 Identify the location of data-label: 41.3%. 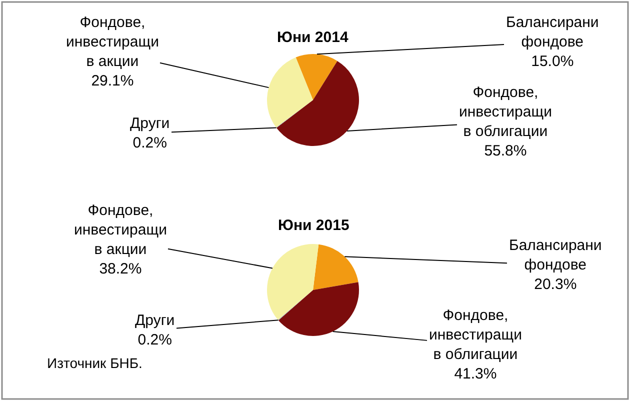
(475, 374).